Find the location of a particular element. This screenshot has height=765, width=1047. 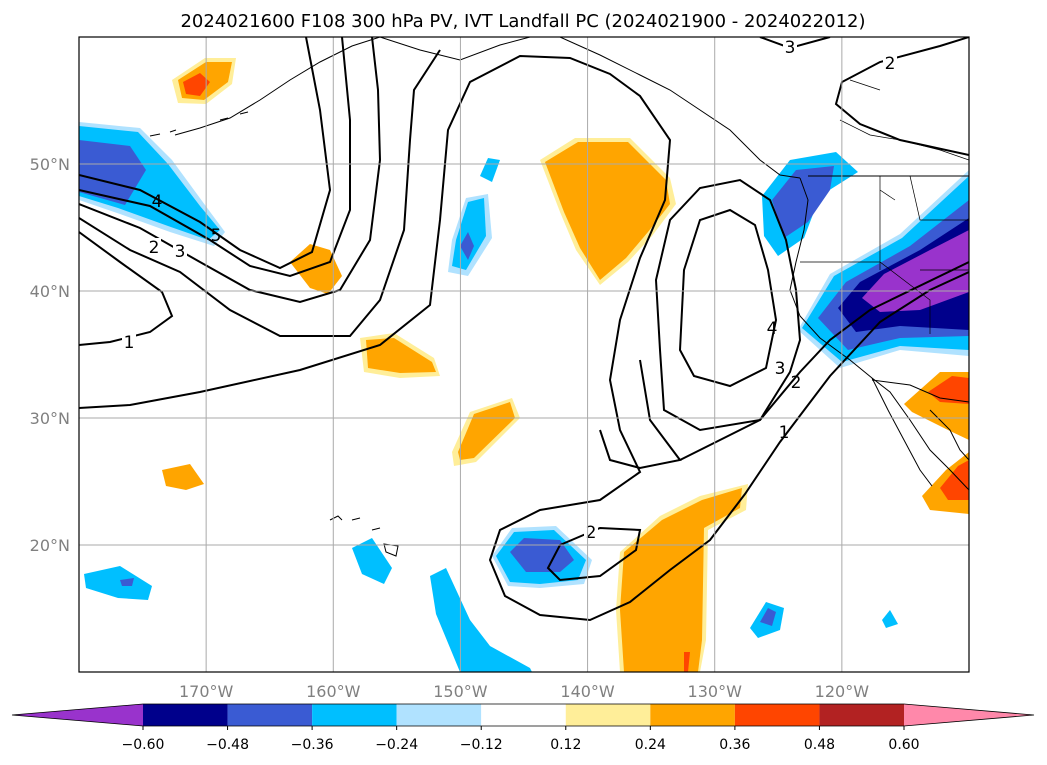

contour-label-1-east: 1 is located at coordinates (784, 433).